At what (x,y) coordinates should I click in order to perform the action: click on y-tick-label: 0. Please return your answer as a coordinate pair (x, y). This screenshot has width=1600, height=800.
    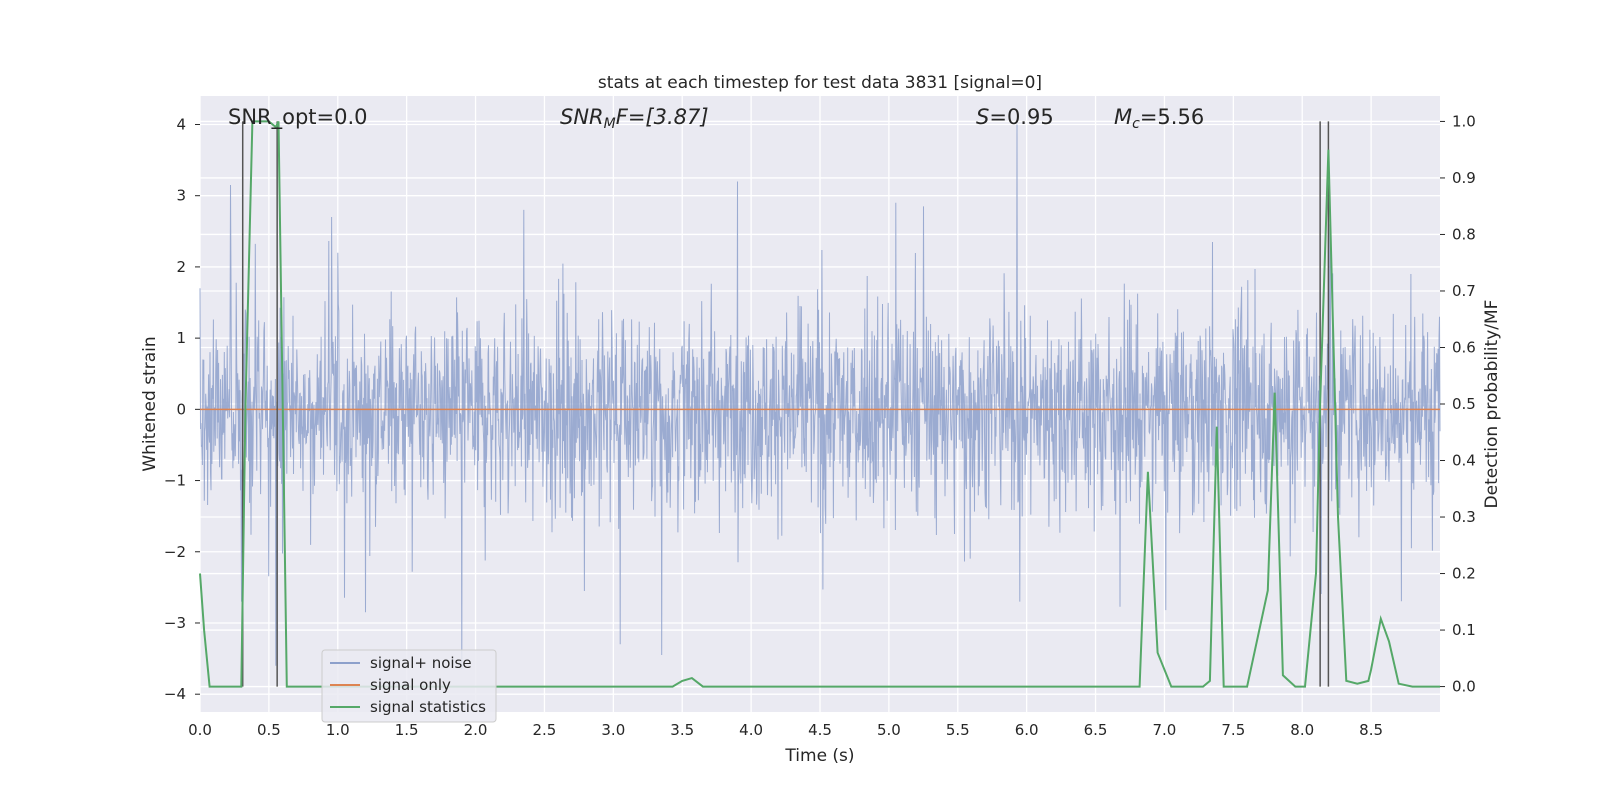
    Looking at the image, I should click on (181, 409).